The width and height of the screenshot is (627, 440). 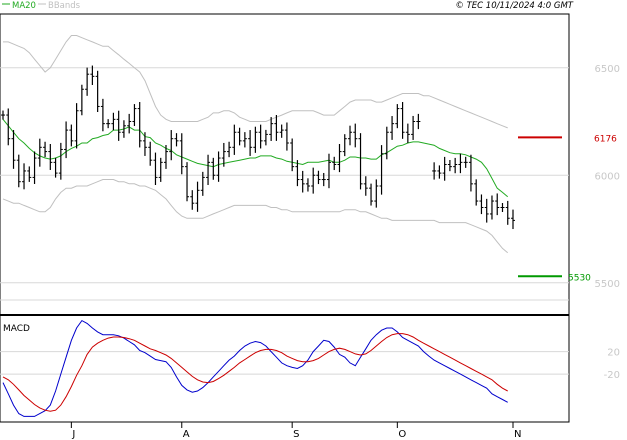 I want to click on resistance-label: 6176, so click(x=605, y=139).